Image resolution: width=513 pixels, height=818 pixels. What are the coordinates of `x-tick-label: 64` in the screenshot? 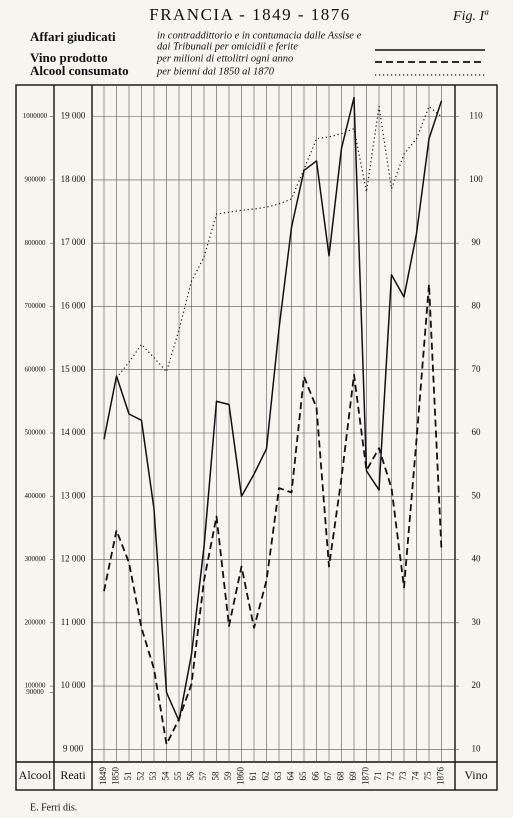 It's located at (291, 776).